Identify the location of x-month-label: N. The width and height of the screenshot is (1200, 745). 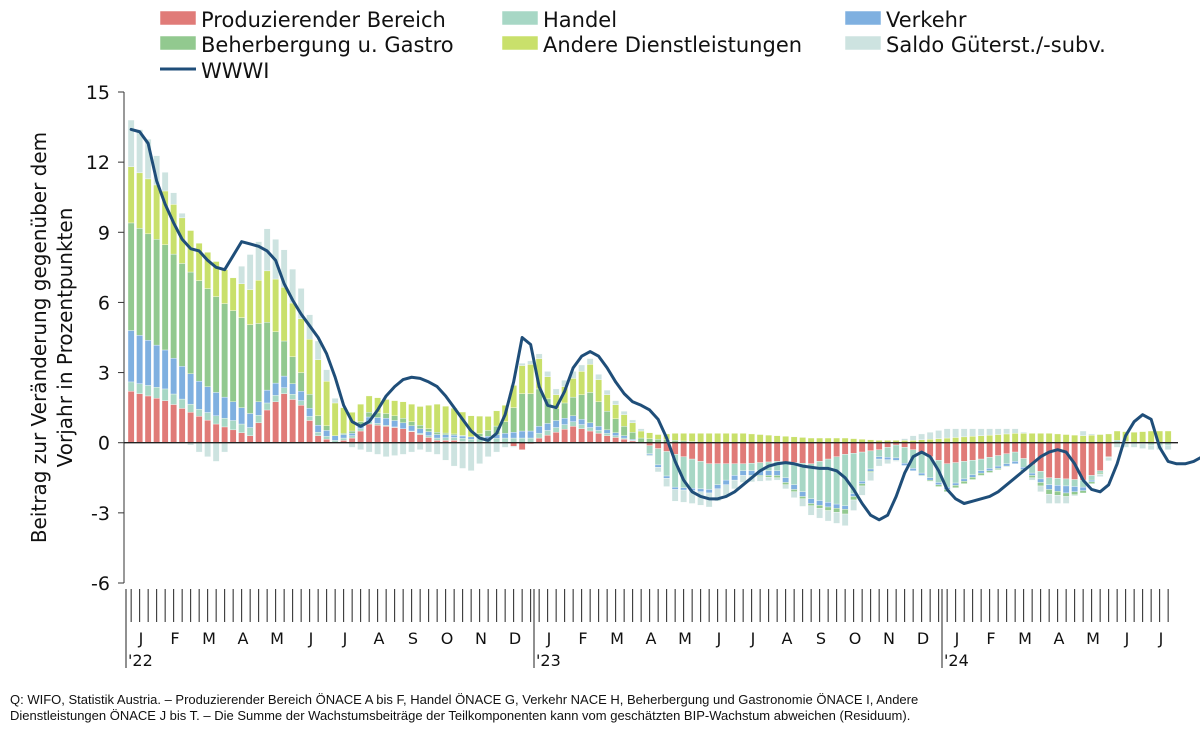
(889, 638).